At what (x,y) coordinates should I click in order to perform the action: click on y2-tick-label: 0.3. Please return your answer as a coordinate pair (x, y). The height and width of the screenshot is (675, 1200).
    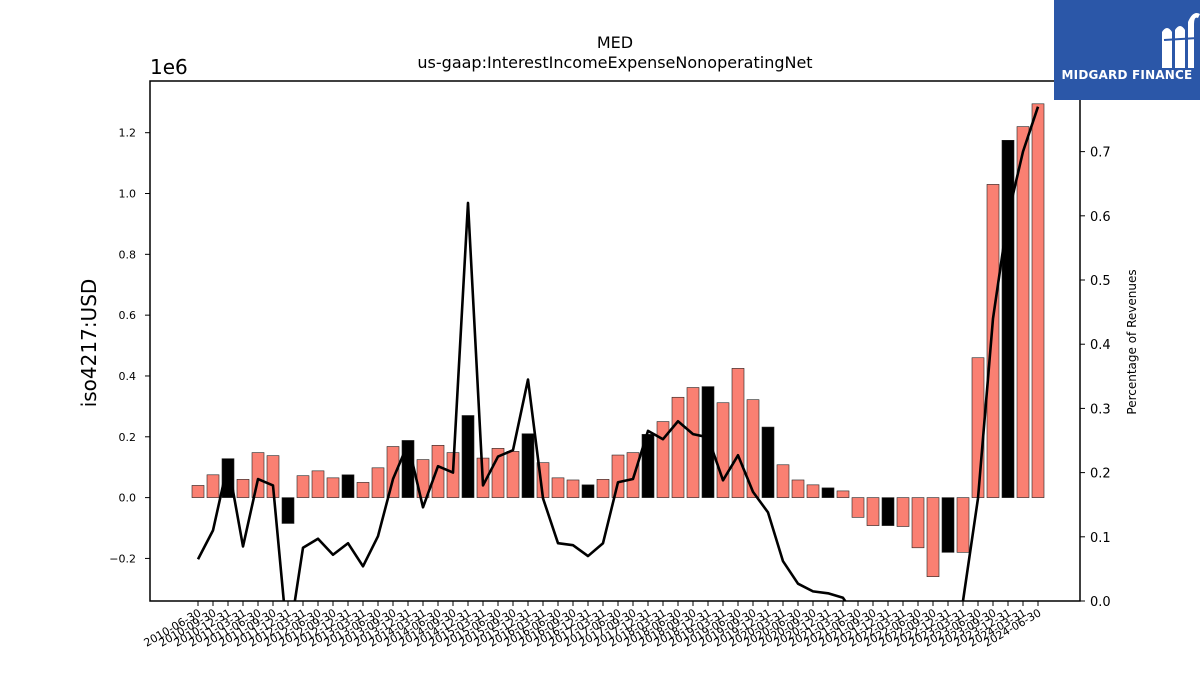
    Looking at the image, I should click on (1100, 409).